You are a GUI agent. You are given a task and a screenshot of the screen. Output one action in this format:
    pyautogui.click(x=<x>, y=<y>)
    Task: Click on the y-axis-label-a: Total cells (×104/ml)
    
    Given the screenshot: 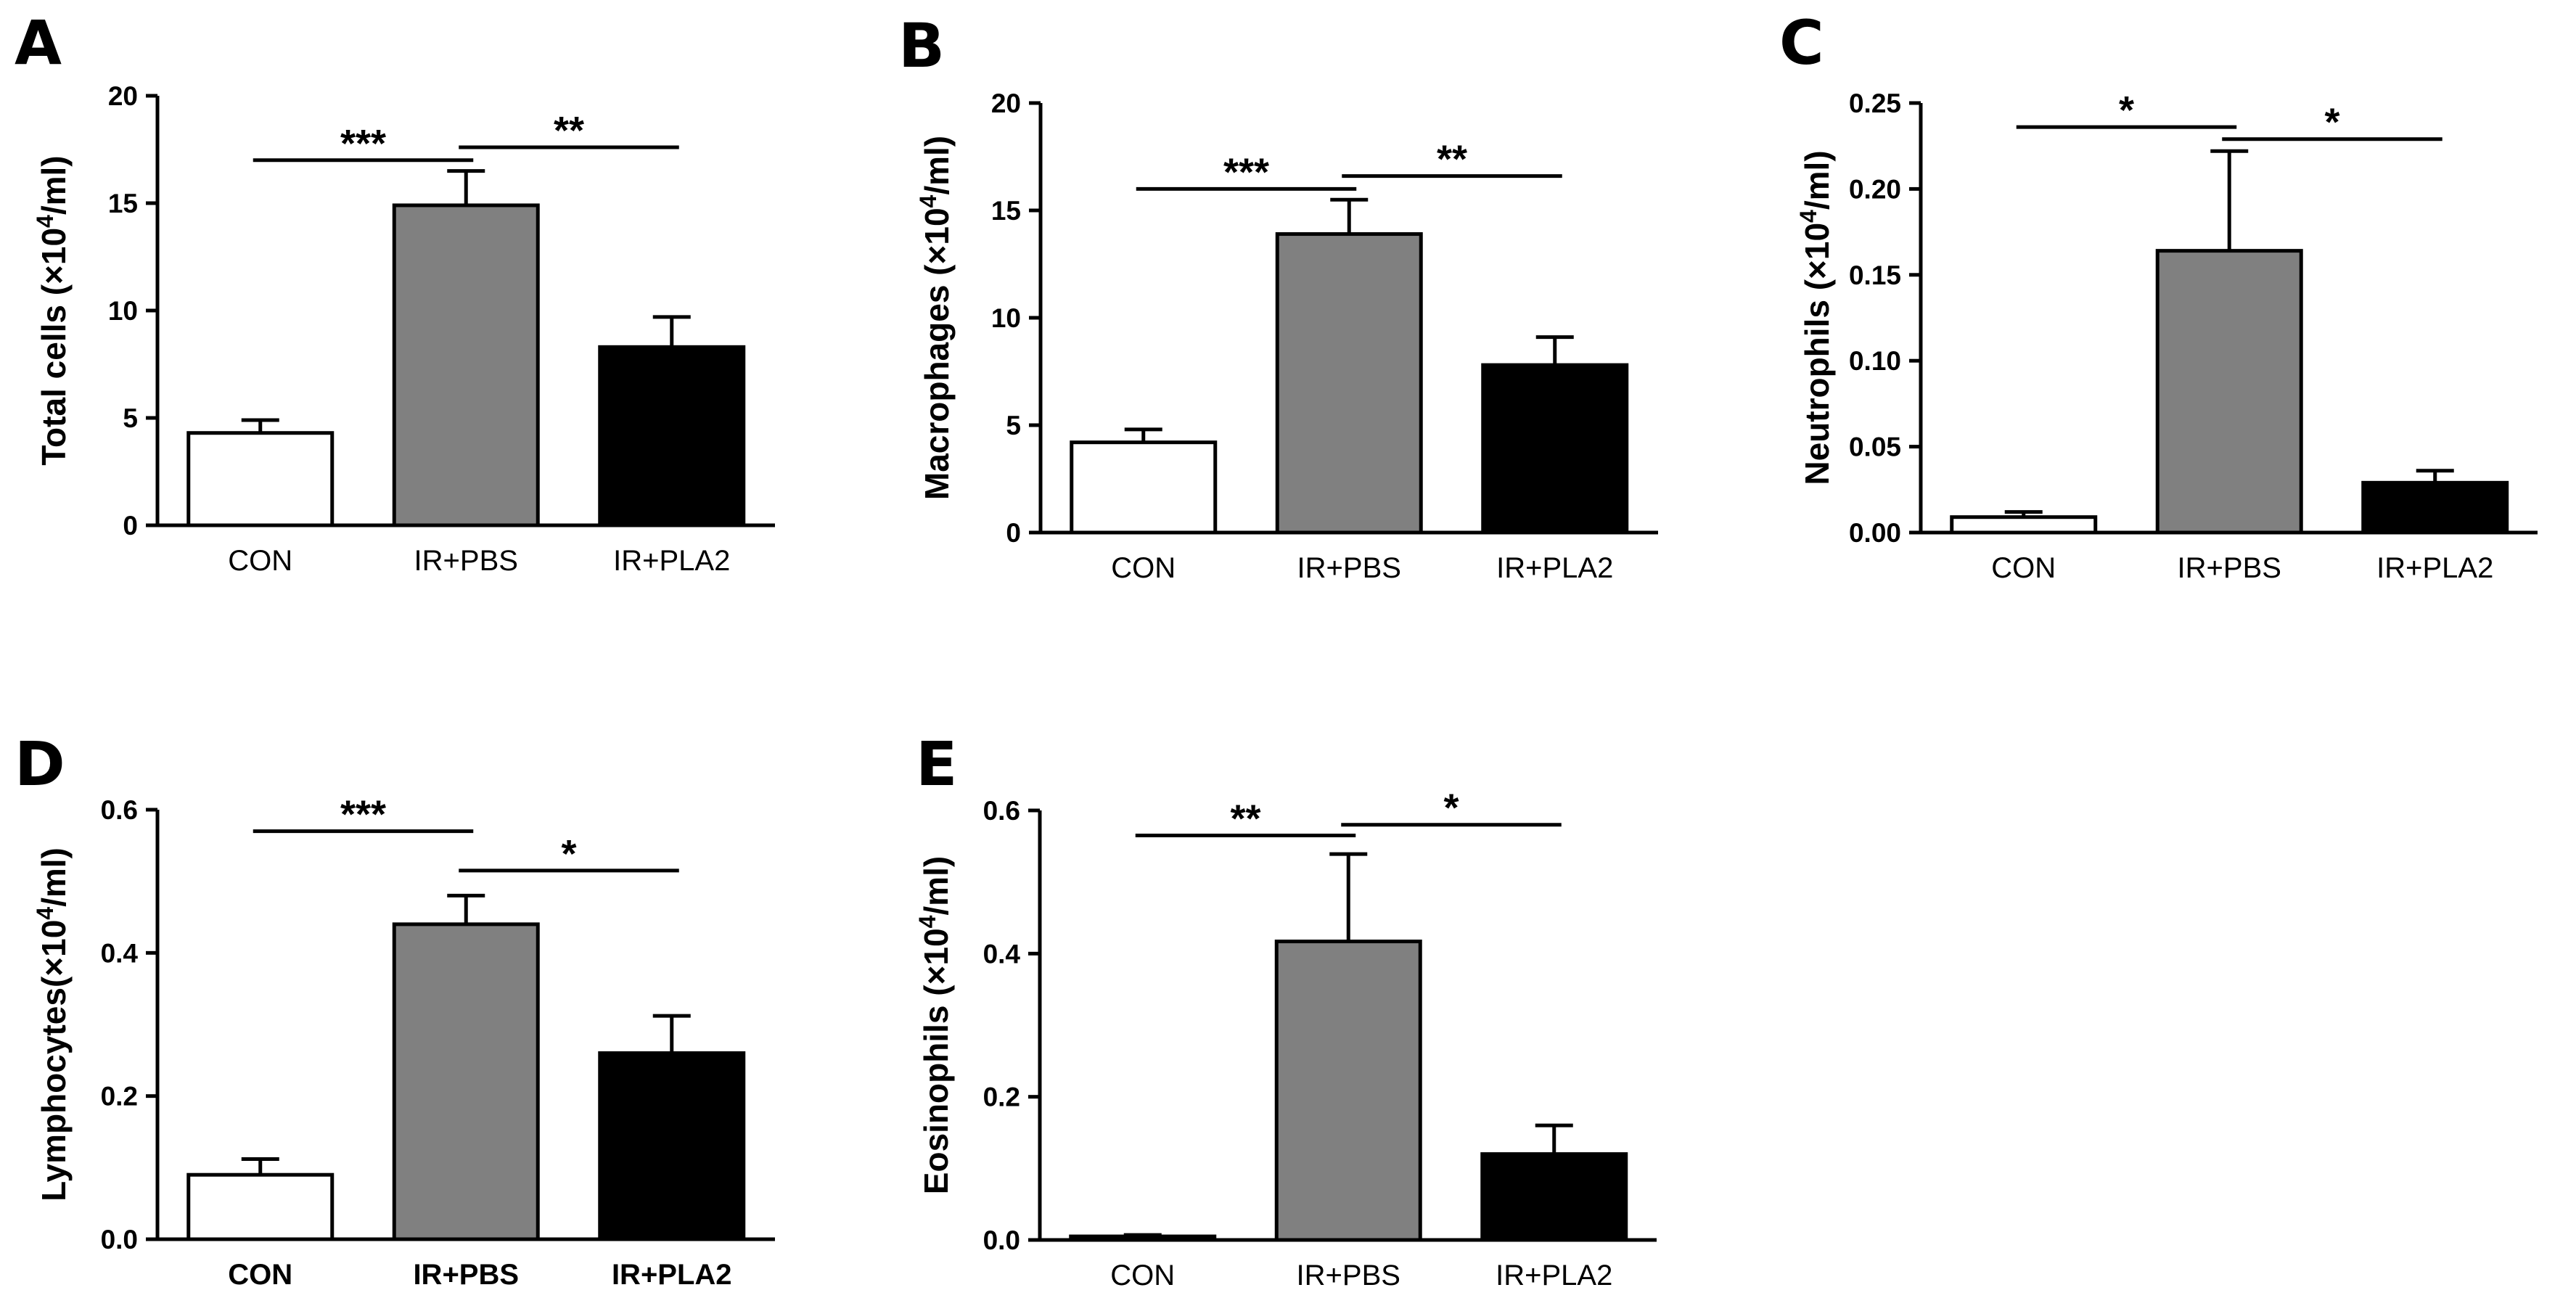 What is the action you would take?
    pyautogui.click(x=52, y=310)
    